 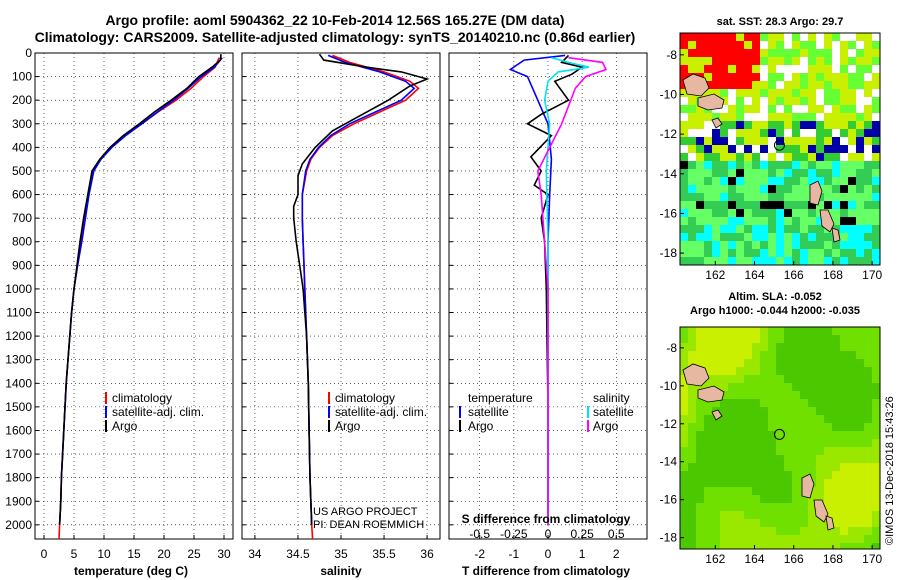 What do you see at coordinates (611, 398) in the screenshot?
I see `legend-title-salinity: salinity` at bounding box center [611, 398].